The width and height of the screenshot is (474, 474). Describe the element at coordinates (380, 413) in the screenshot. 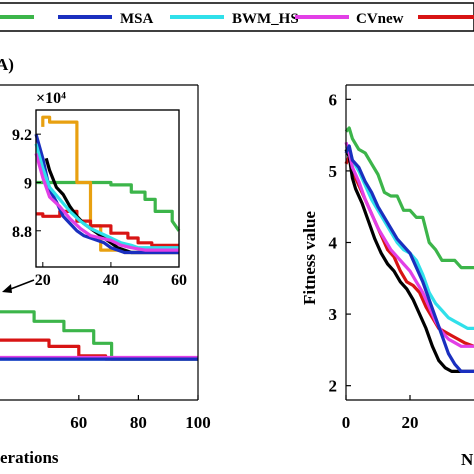

I see `panel-b-x-ticks: 0 20` at that location.